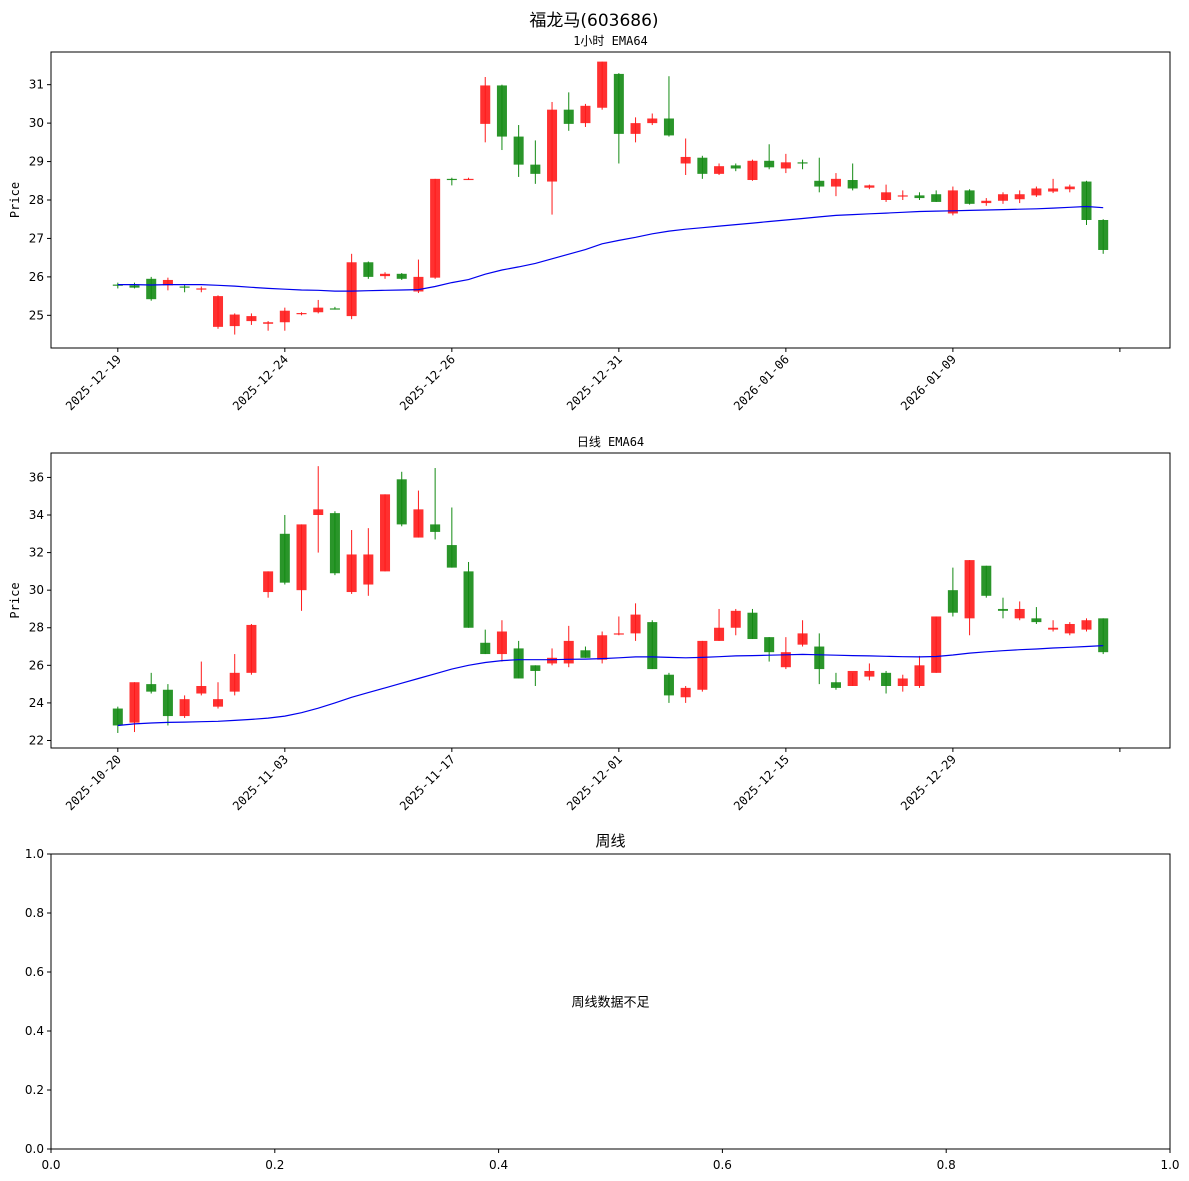 The height and width of the screenshot is (1181, 1189). Describe the element at coordinates (928, 382) in the screenshot. I see `x-tick-label: 2026-01-09` at that location.